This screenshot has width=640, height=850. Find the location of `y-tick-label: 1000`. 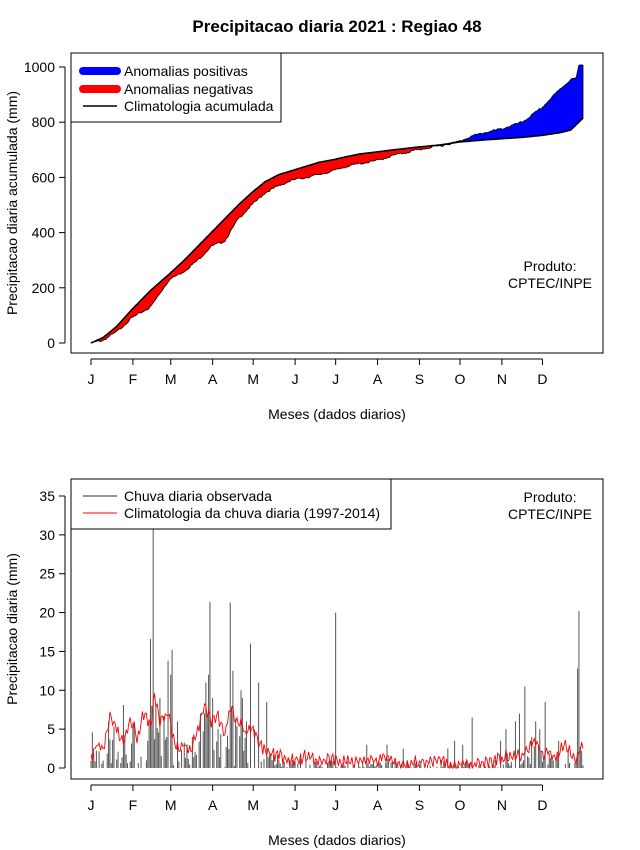

y-tick-label: 1000 is located at coordinates (39, 67).